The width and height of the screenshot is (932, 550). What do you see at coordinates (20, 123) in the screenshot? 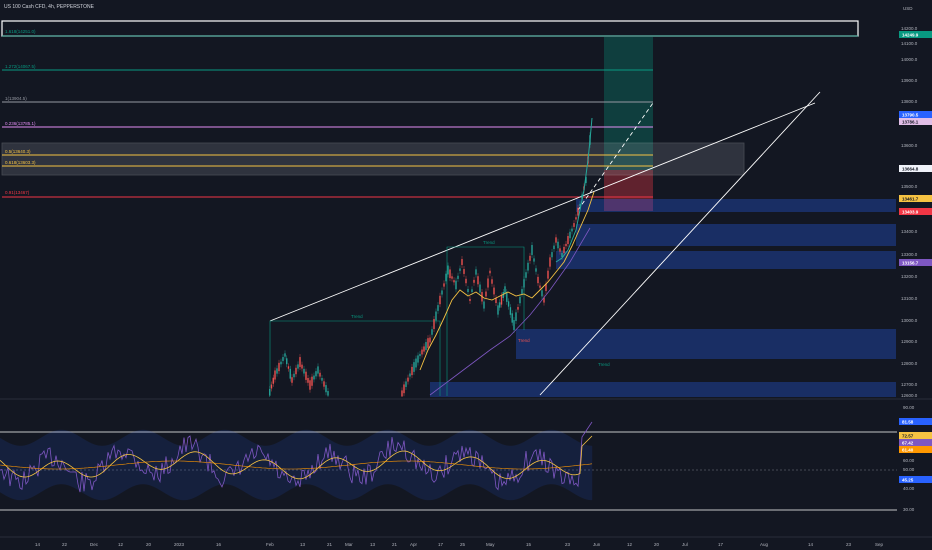
I see `fib-label: 0.236(13785.1)` at bounding box center [20, 123].